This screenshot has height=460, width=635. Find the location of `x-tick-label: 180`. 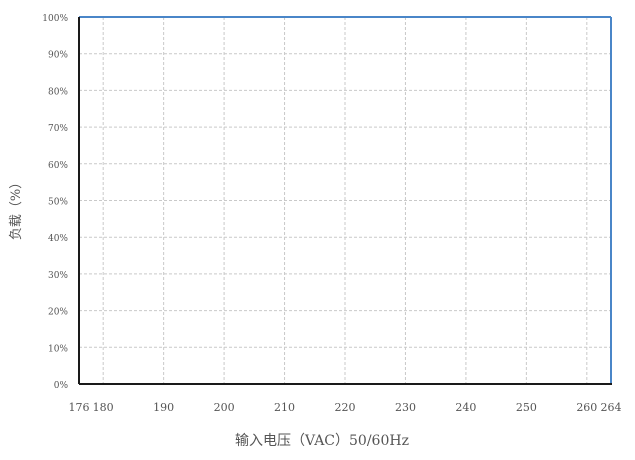

x-tick-label: 180 is located at coordinates (103, 407).